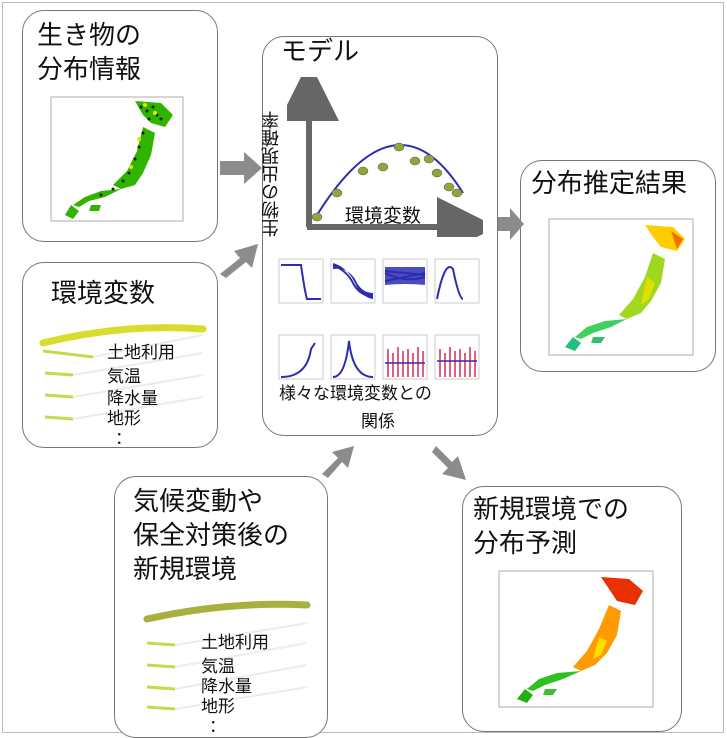  I want to click on prediction-map, so click(576, 639).